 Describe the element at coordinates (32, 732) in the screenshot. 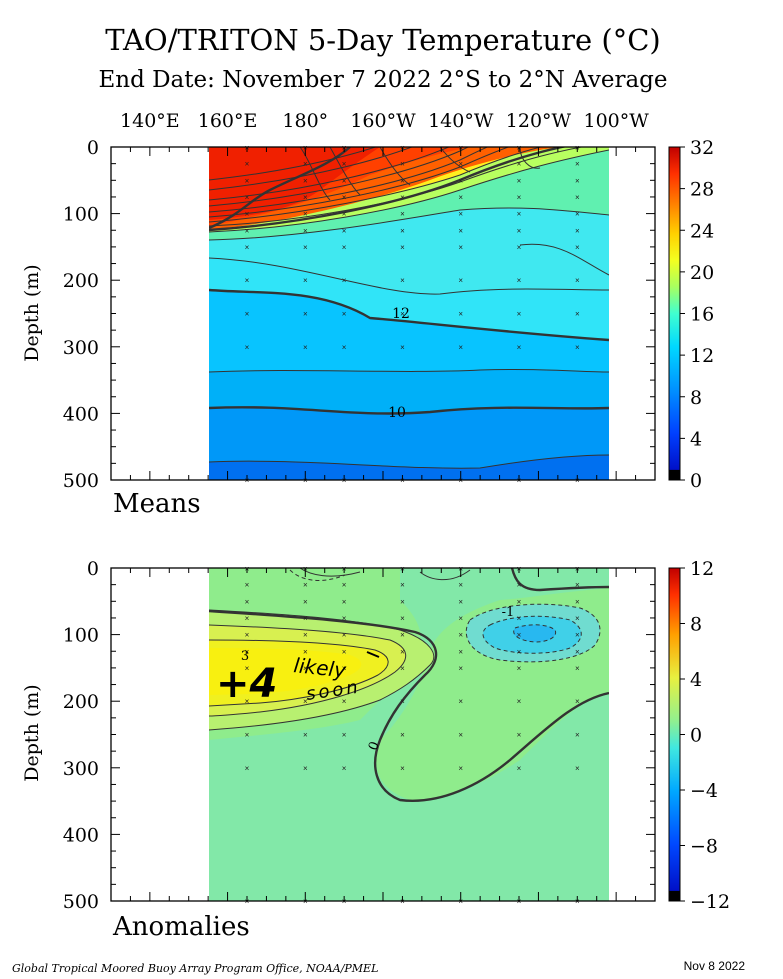

I see `anomalies-y-axis-label: Depth (m)` at that location.